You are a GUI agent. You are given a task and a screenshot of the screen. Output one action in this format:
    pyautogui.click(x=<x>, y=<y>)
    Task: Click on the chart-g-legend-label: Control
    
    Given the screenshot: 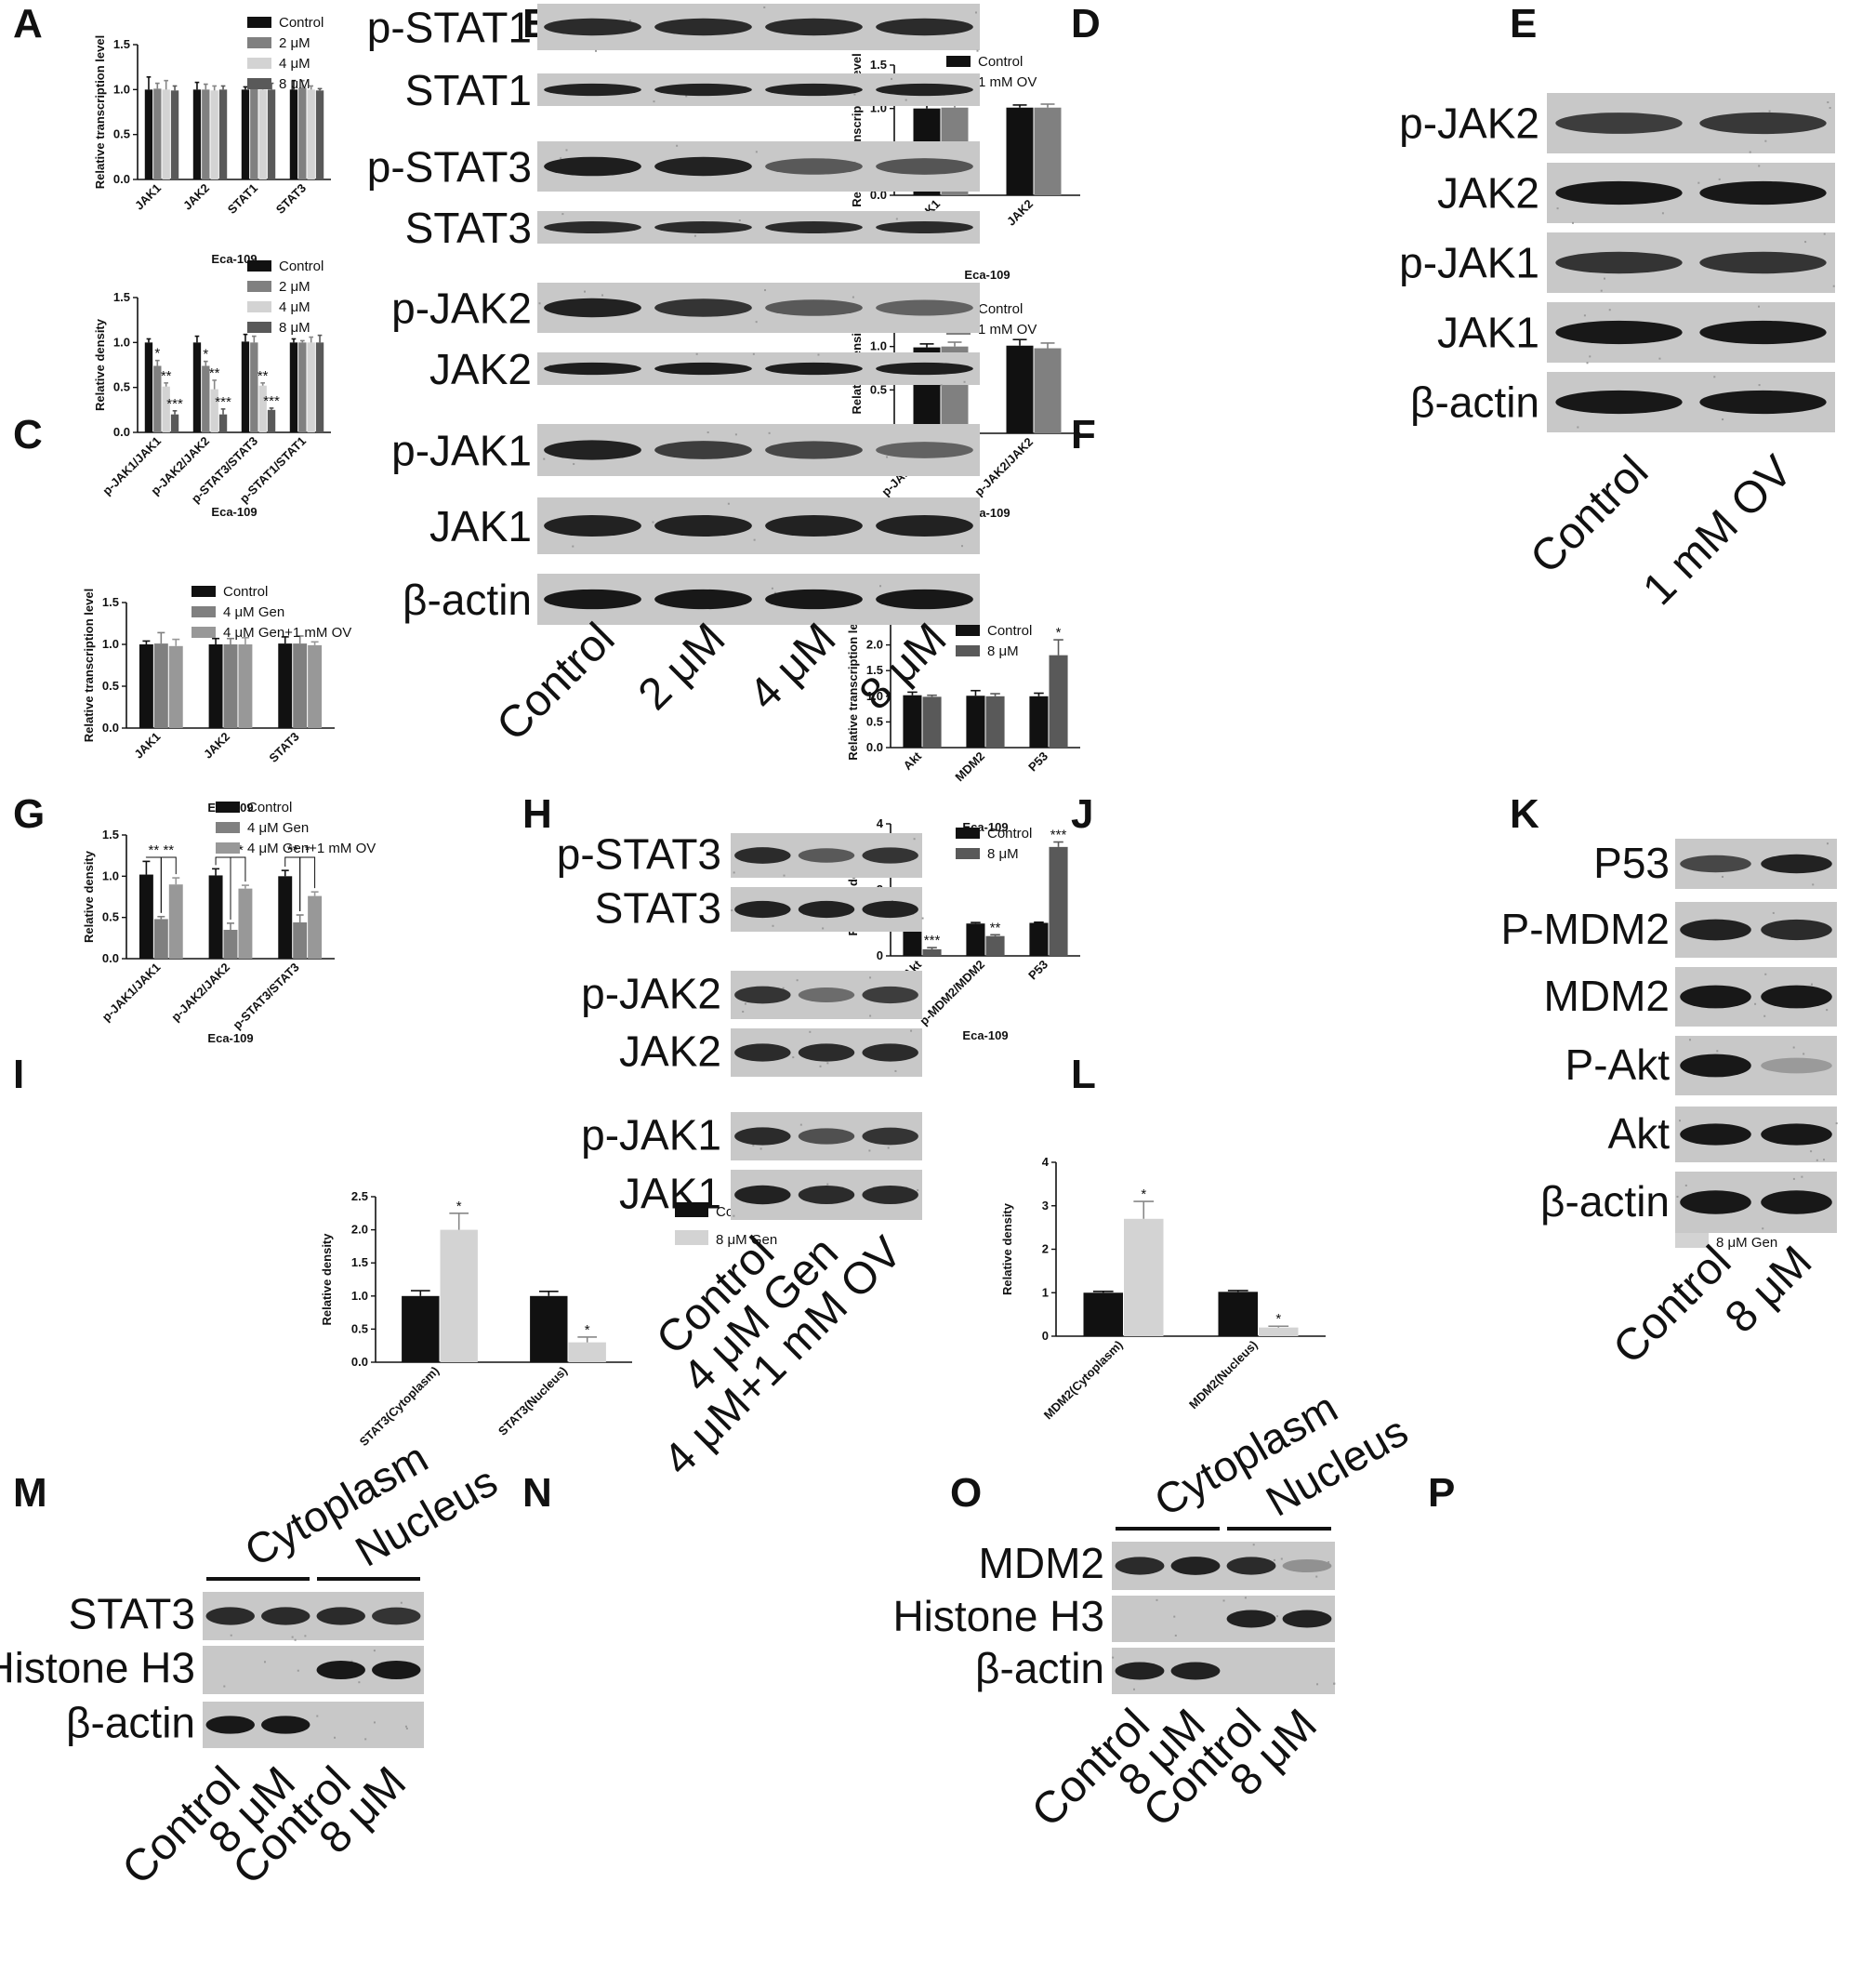 What is the action you would take?
    pyautogui.click(x=245, y=592)
    